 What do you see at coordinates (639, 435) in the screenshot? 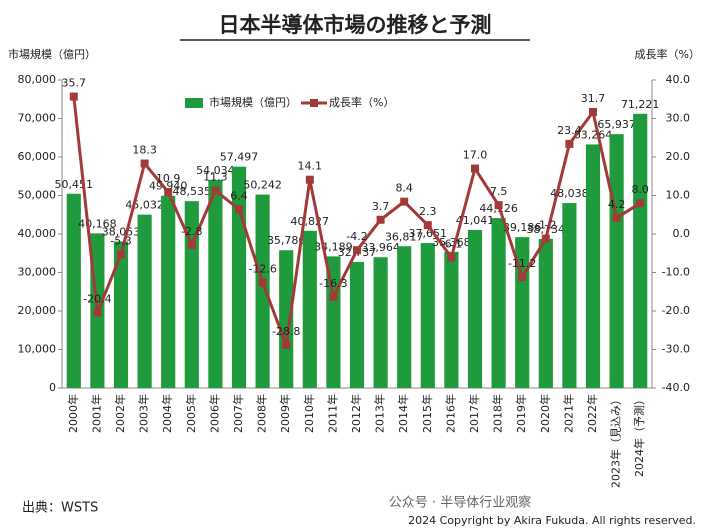
I see `x-tick-label: 2024年（予測）` at bounding box center [639, 435].